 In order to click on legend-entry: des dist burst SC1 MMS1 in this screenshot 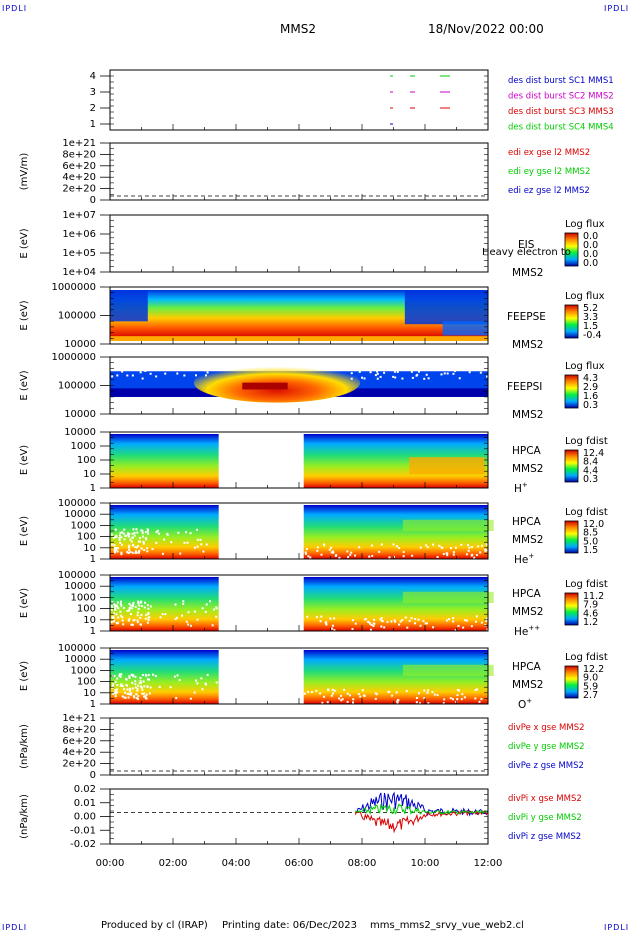, I will do `click(561, 81)`.